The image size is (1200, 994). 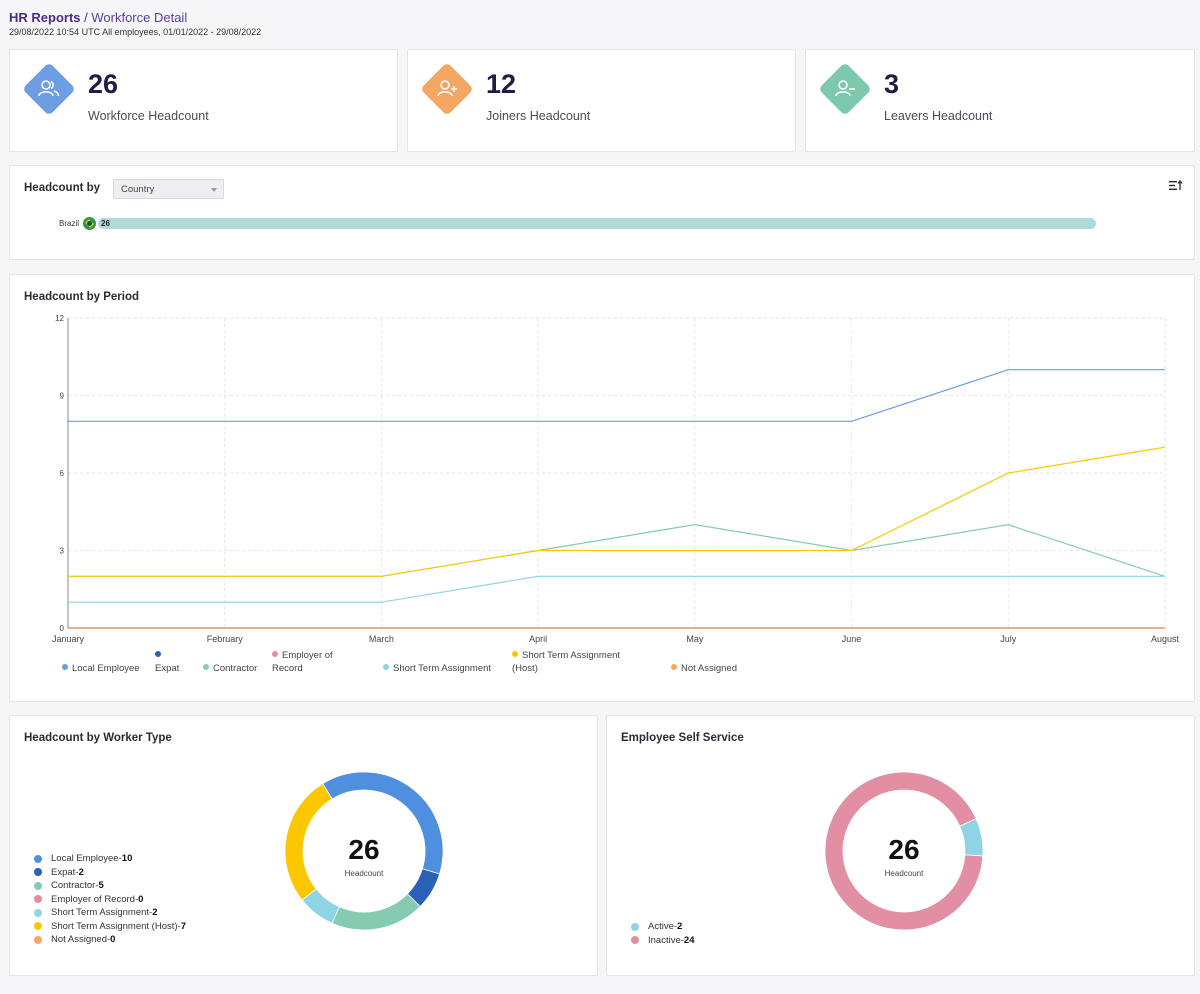 I want to click on legend-label: Local Employee, so click(x=85, y=859).